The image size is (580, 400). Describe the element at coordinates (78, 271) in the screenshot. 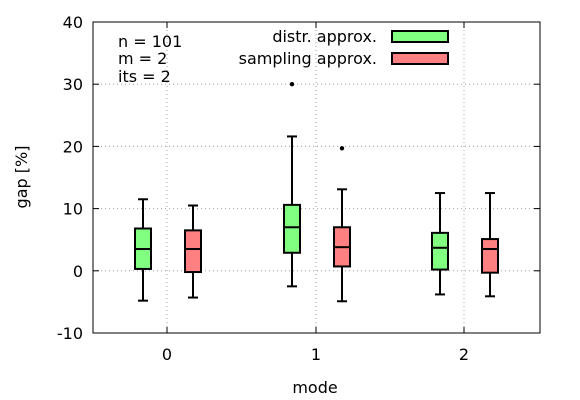

I see `y-tick-label: 0` at that location.